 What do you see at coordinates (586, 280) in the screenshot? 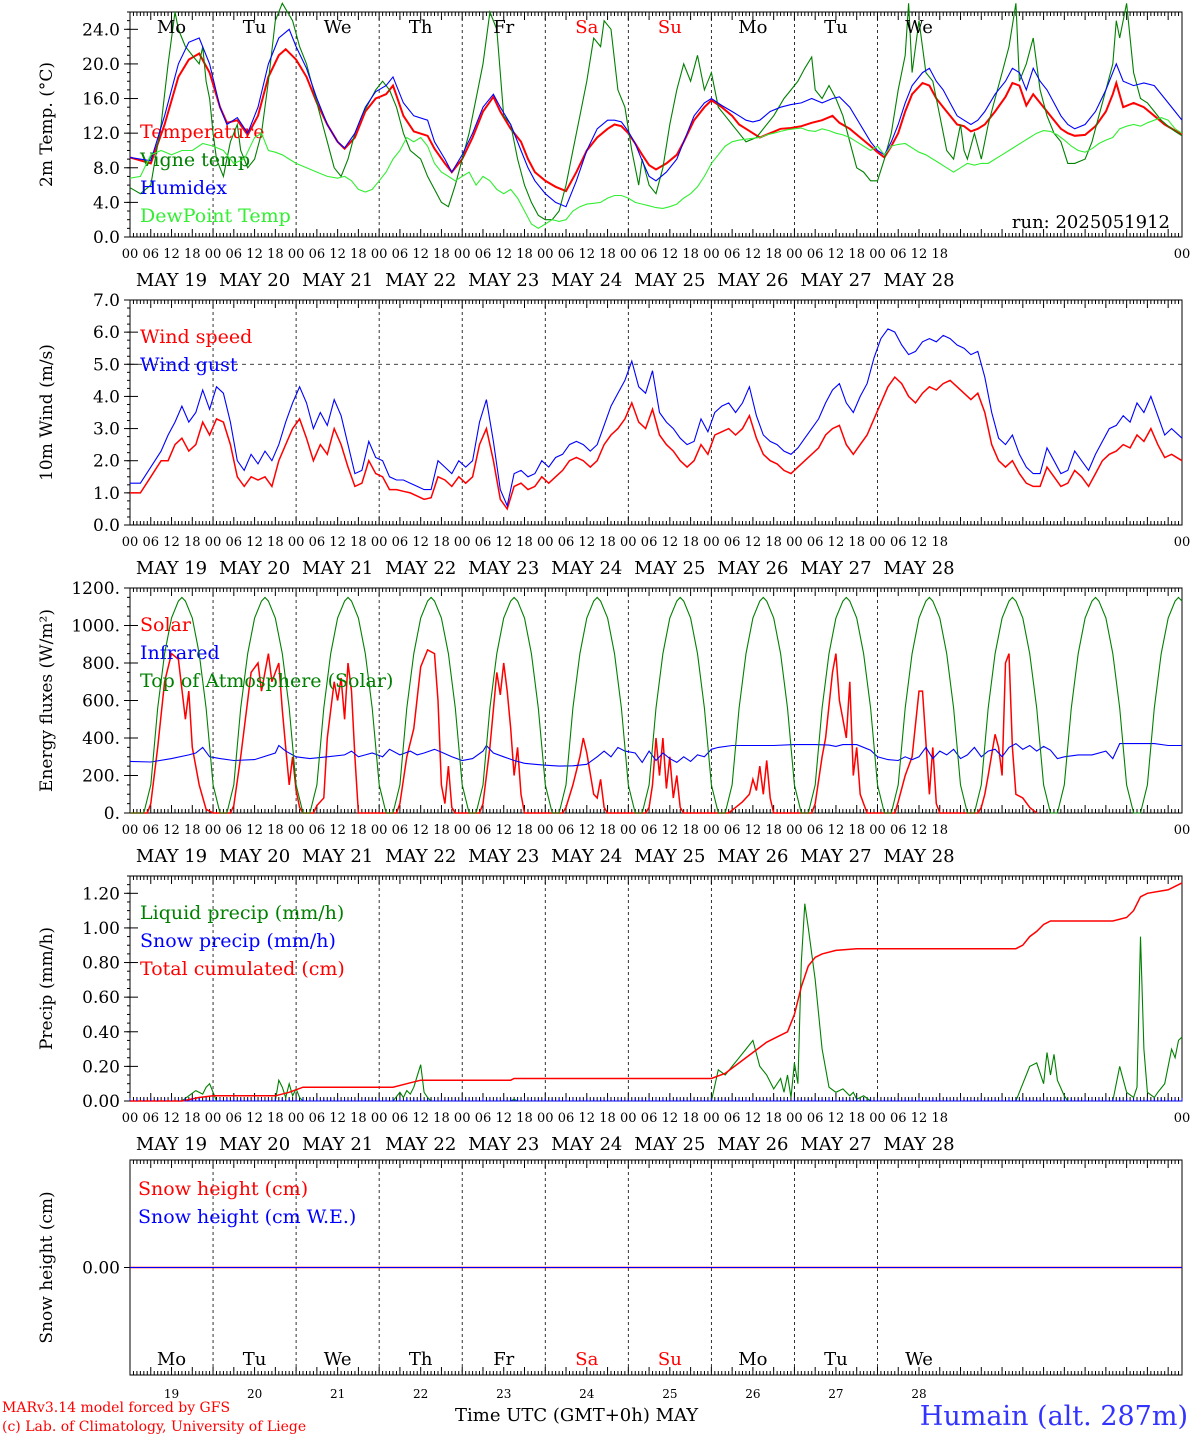
I see `x-date-label: MAY 24` at bounding box center [586, 280].